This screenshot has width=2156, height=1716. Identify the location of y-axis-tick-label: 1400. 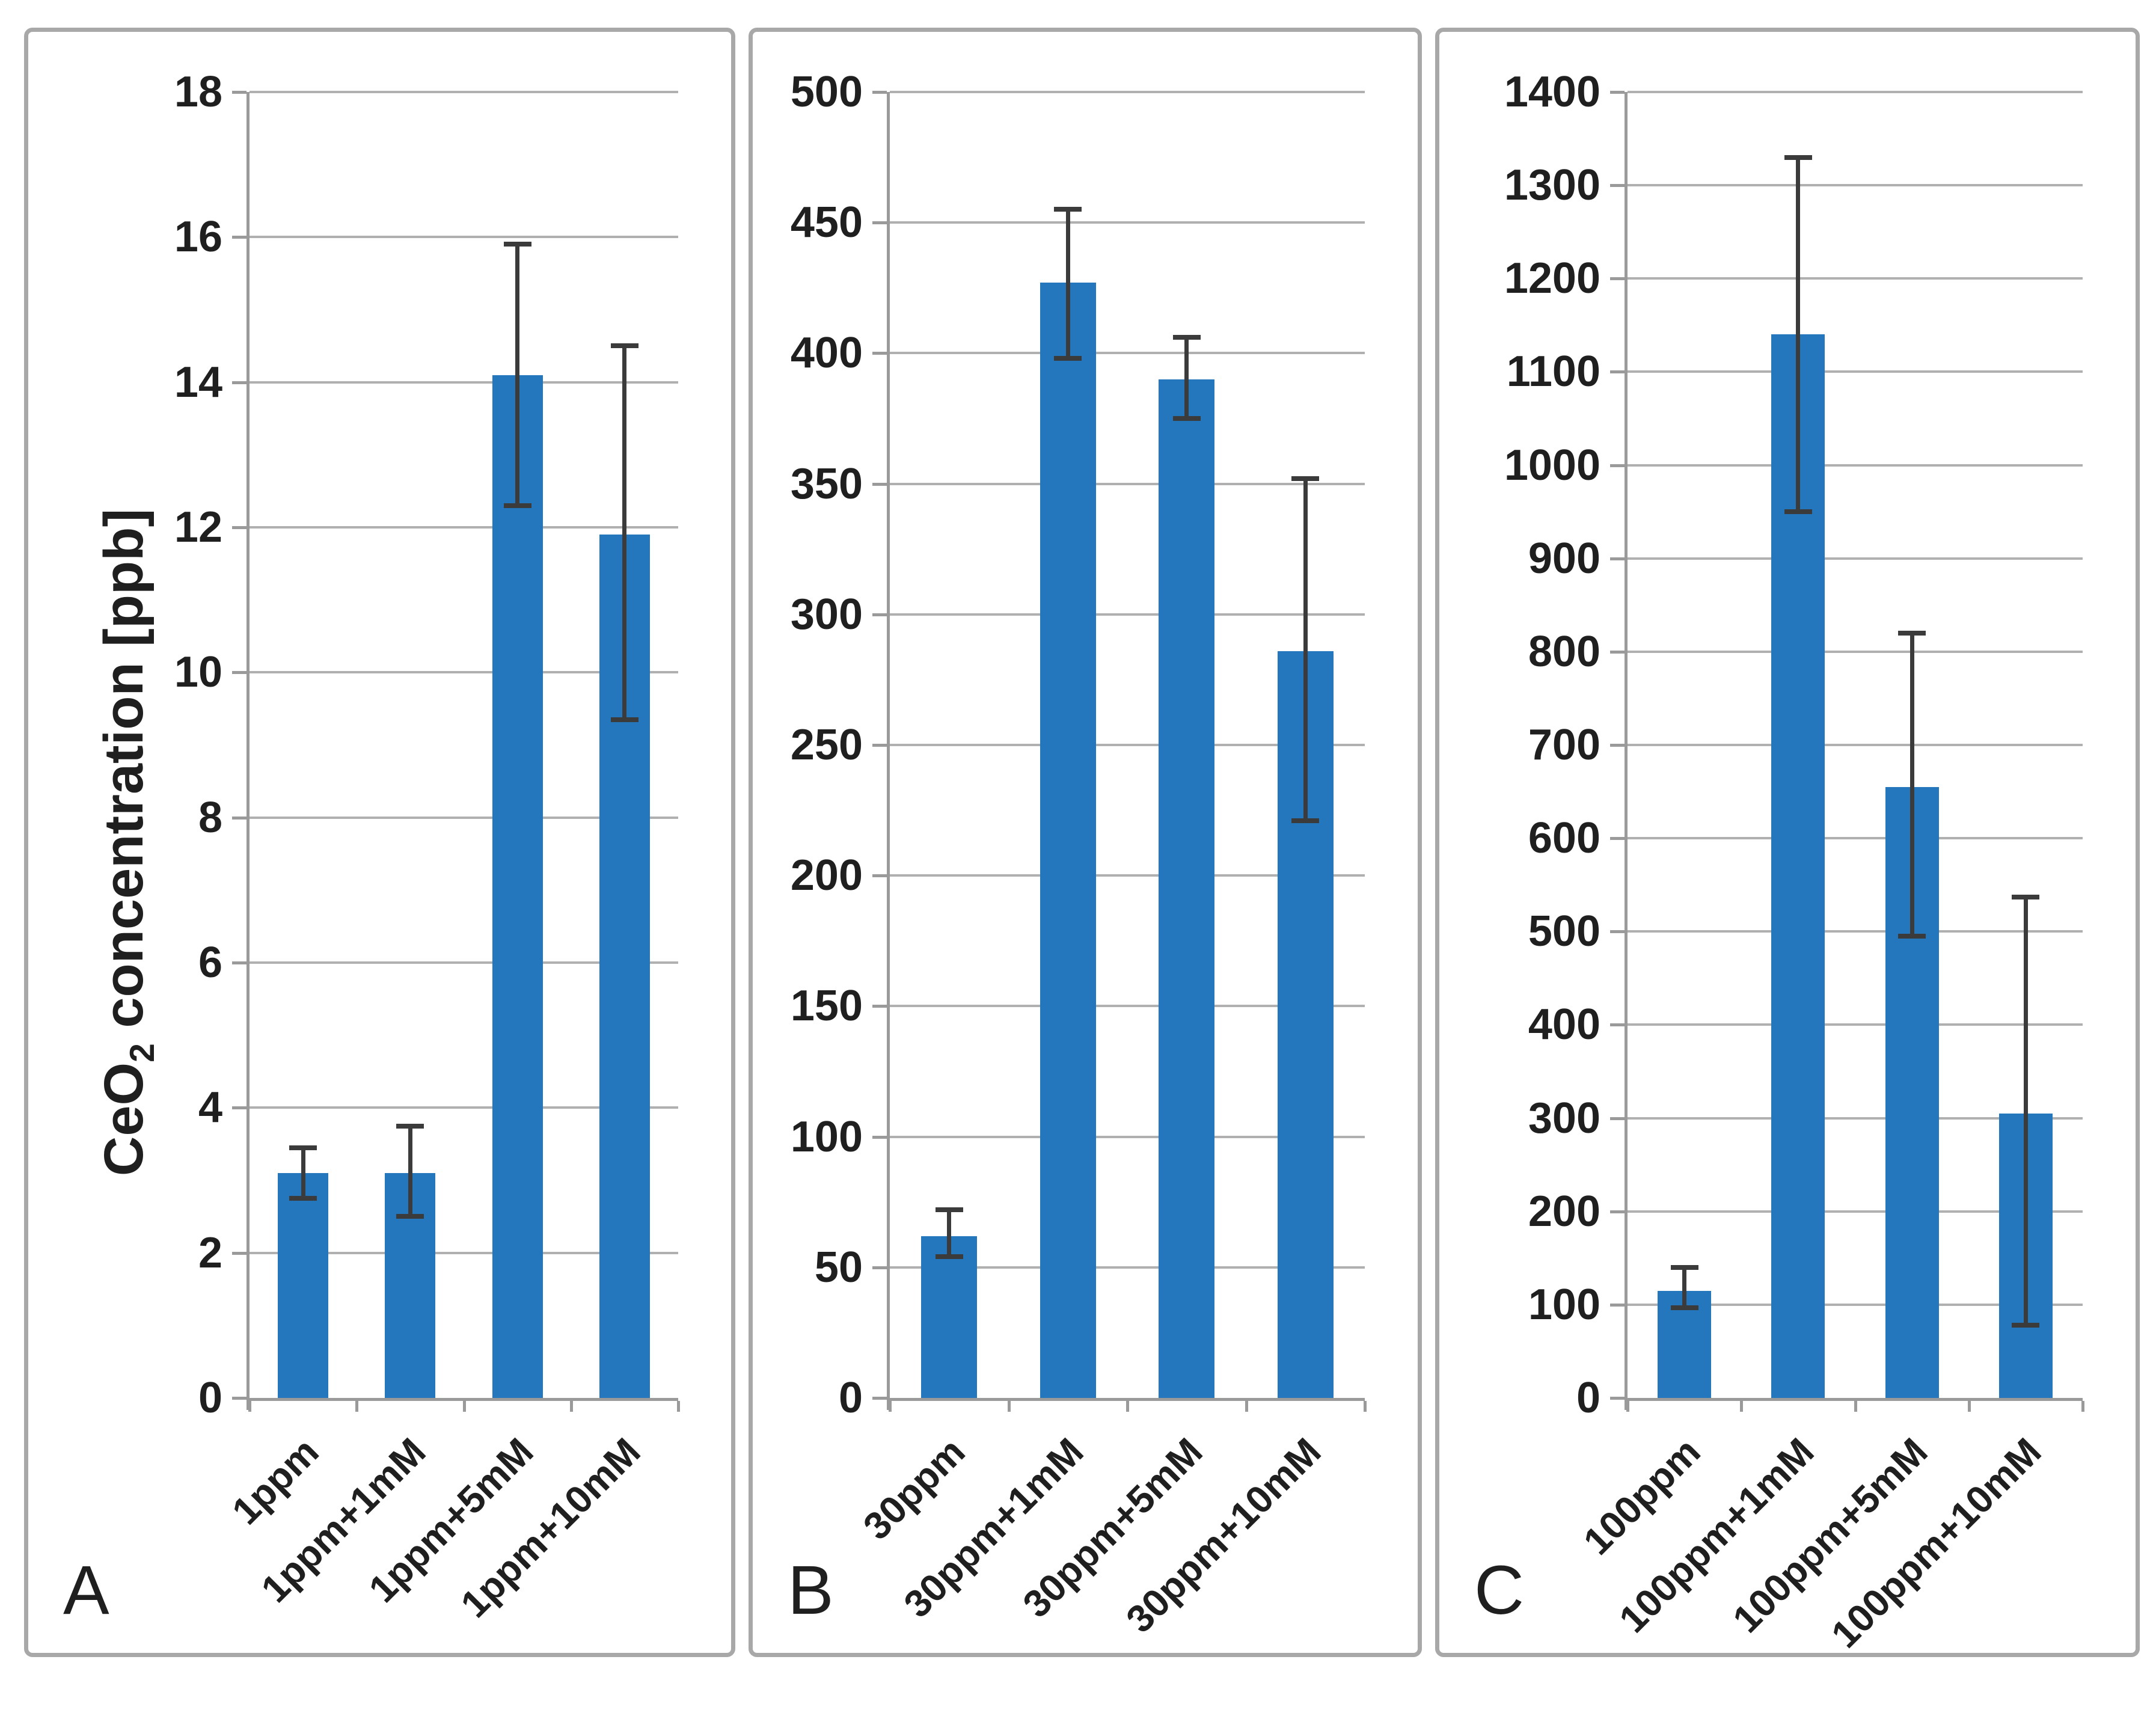
(1552, 92).